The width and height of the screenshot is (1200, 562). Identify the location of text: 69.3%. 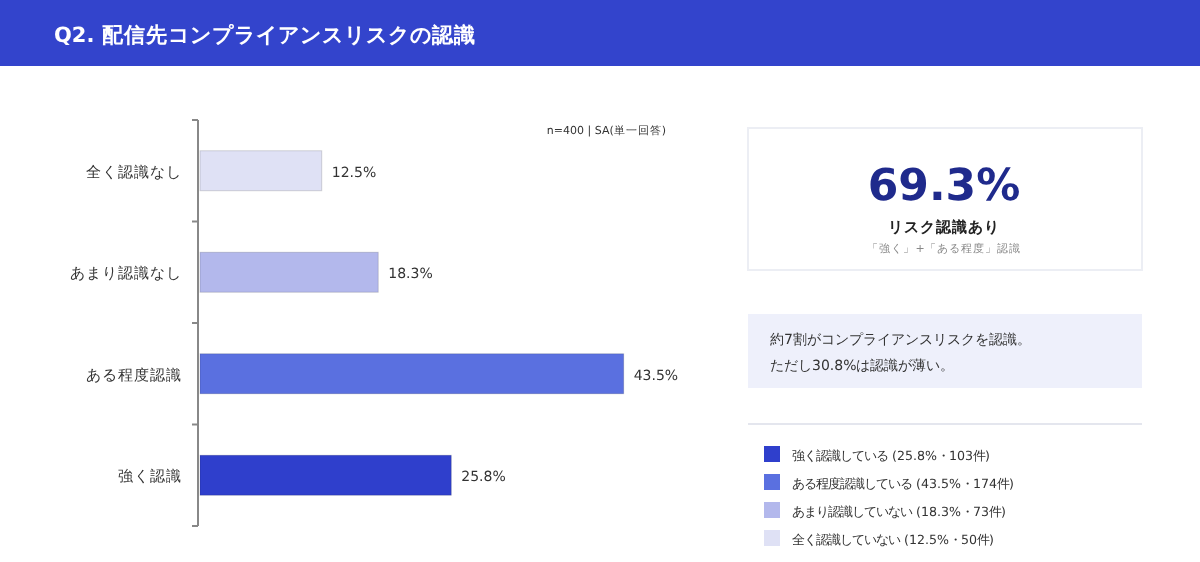
(944, 187).